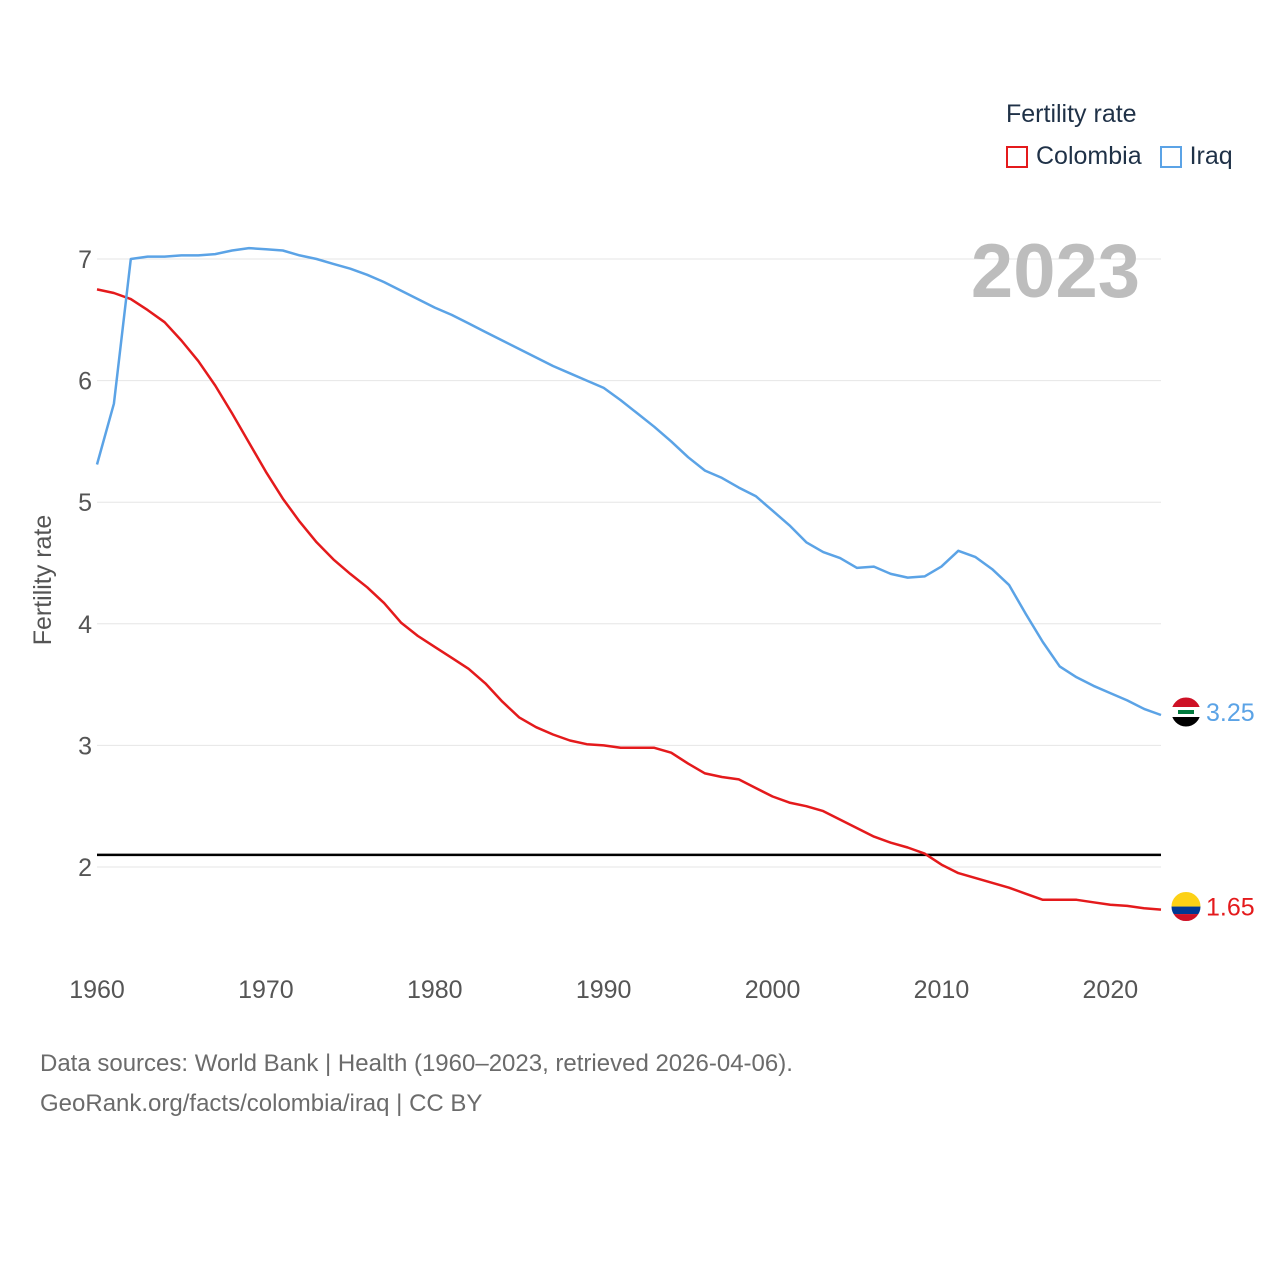  What do you see at coordinates (1212, 809) in the screenshot?
I see `end-labels: 1.65 3.25` at bounding box center [1212, 809].